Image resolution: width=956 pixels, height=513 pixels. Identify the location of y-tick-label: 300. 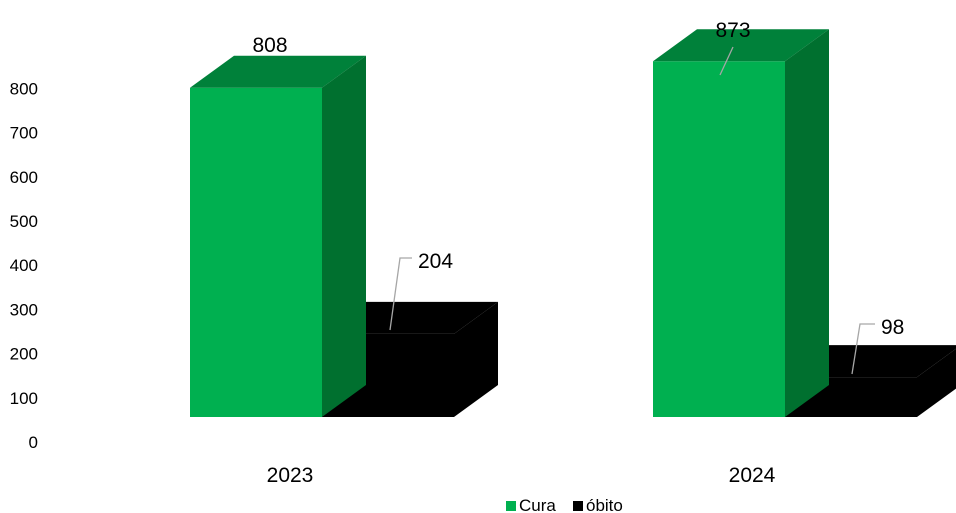
(24, 309).